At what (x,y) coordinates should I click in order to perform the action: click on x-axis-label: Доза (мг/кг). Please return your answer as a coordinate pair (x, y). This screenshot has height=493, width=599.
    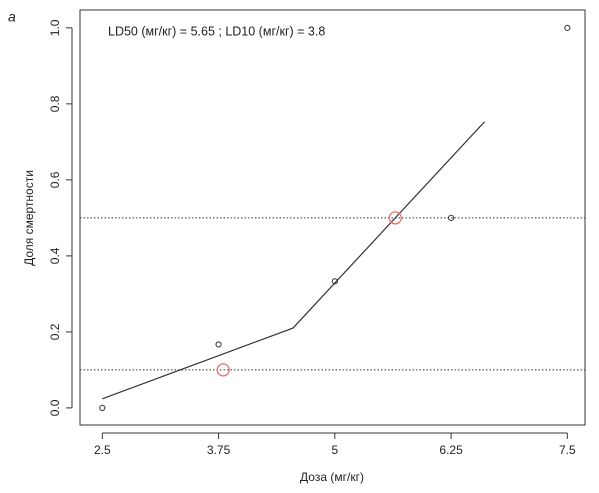
    Looking at the image, I should click on (332, 477).